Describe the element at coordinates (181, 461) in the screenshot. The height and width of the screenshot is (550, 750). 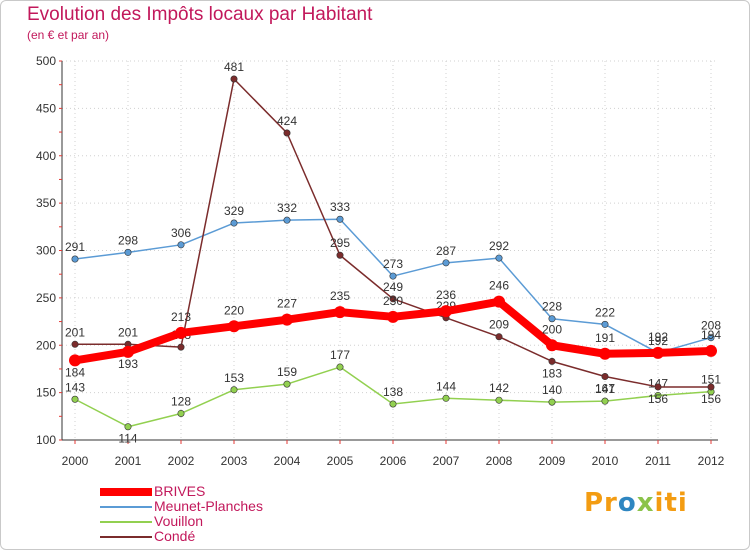
I see `x-tick-label: 2002` at that location.